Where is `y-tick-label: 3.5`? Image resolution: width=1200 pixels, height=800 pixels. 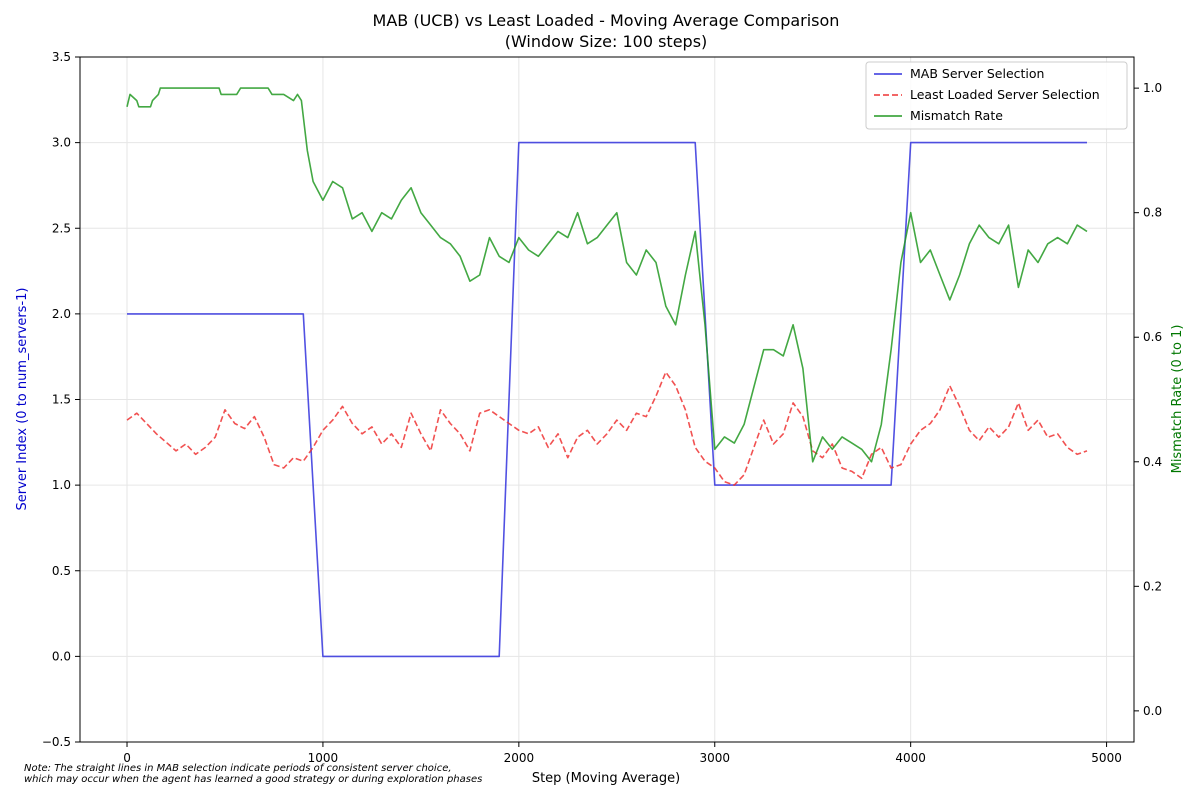 y-tick-label: 3.5 is located at coordinates (61, 57).